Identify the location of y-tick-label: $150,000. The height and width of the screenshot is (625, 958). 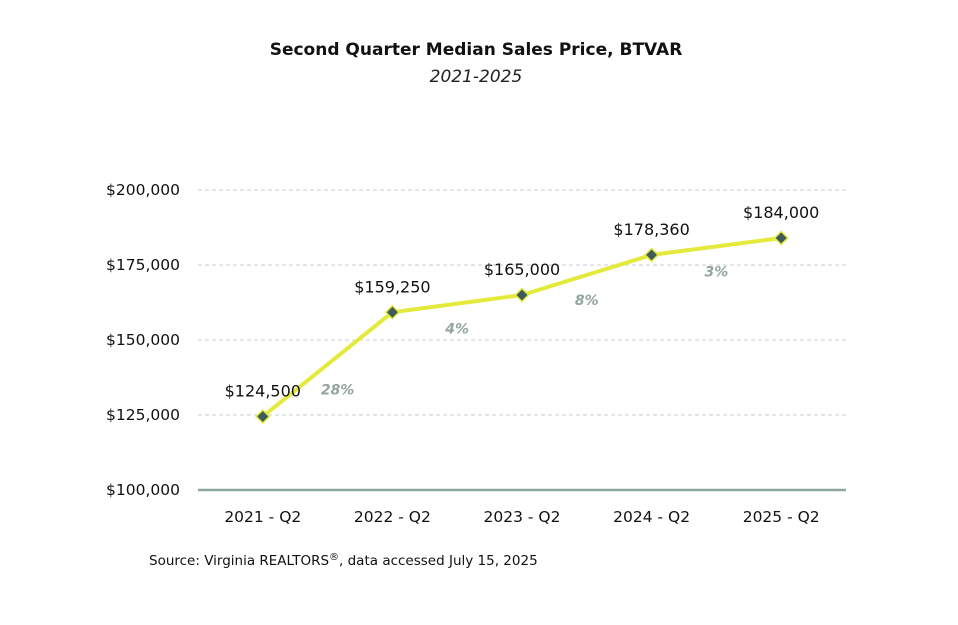
(143, 340).